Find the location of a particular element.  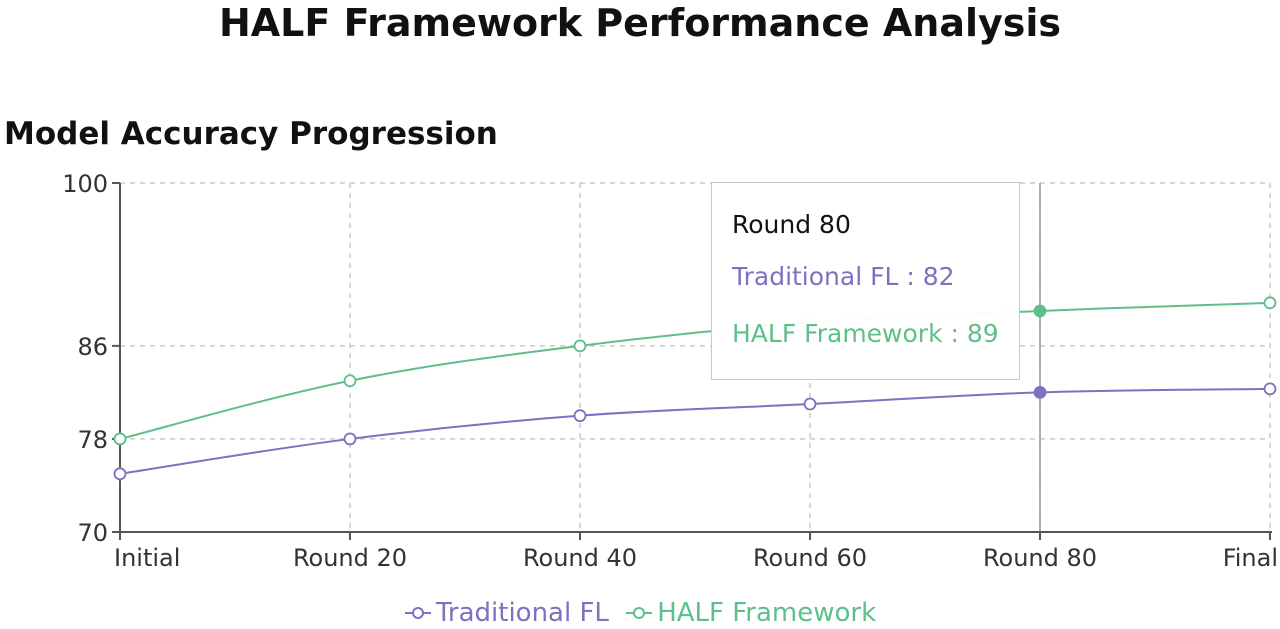

legend-item-half-framework: HALF Framework is located at coordinates (750, 613).